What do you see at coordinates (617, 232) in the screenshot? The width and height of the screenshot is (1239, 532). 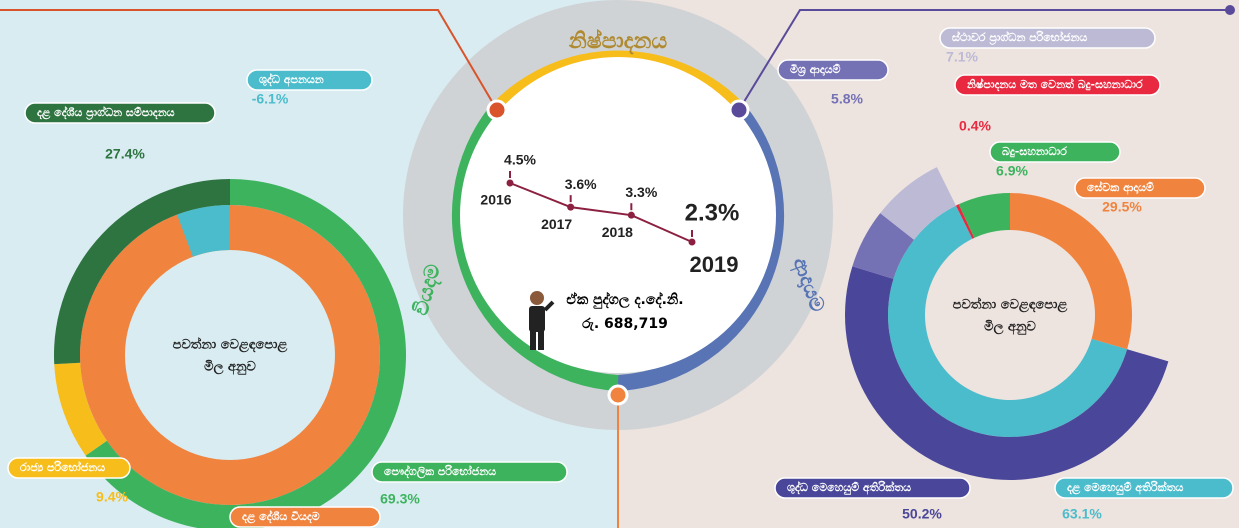 I see `x-label: 2018` at bounding box center [617, 232].